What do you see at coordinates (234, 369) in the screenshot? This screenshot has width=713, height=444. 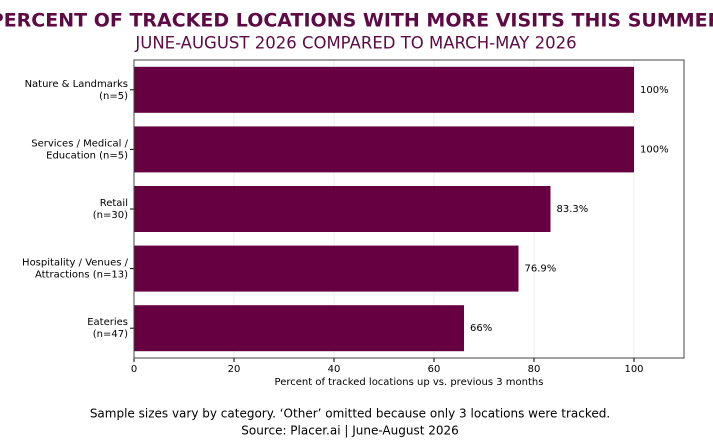 I see `x-tick-label: 20` at bounding box center [234, 369].